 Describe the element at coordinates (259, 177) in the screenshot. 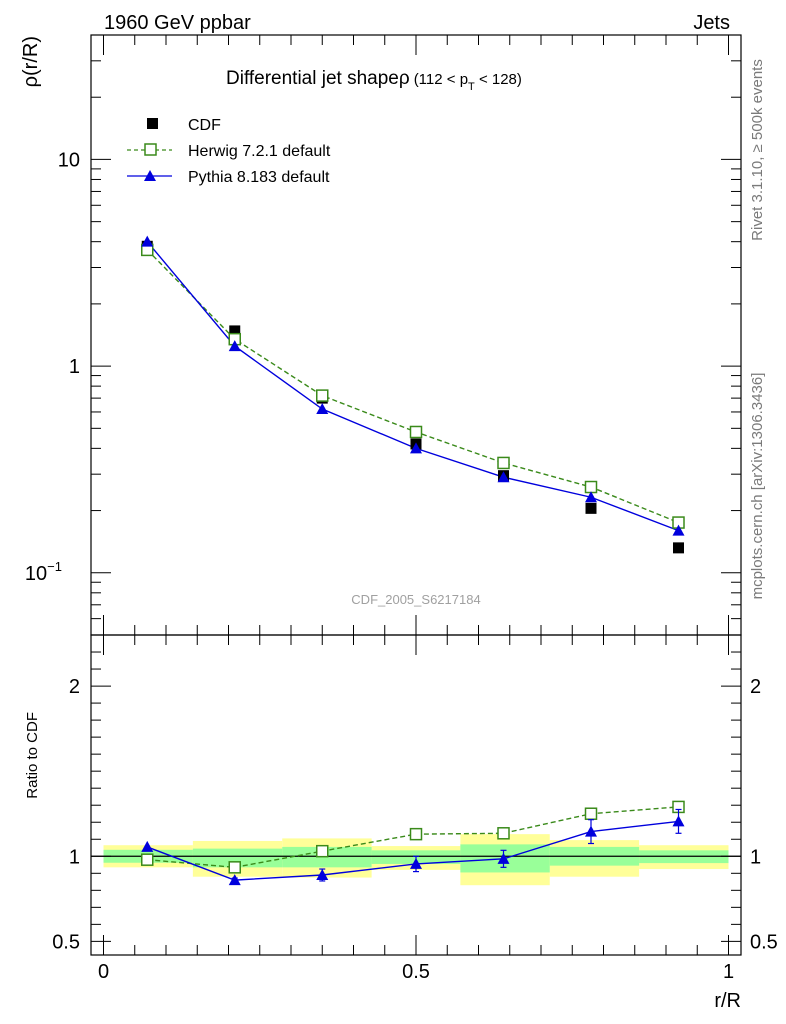

I see `legend-pythia-label: Pythia 8.183 default` at that location.